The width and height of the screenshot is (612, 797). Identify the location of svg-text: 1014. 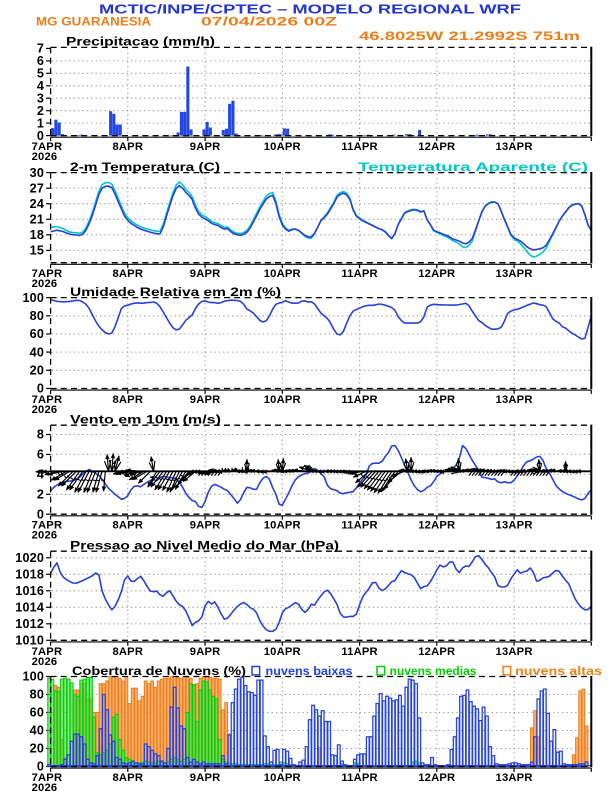
(29, 608).